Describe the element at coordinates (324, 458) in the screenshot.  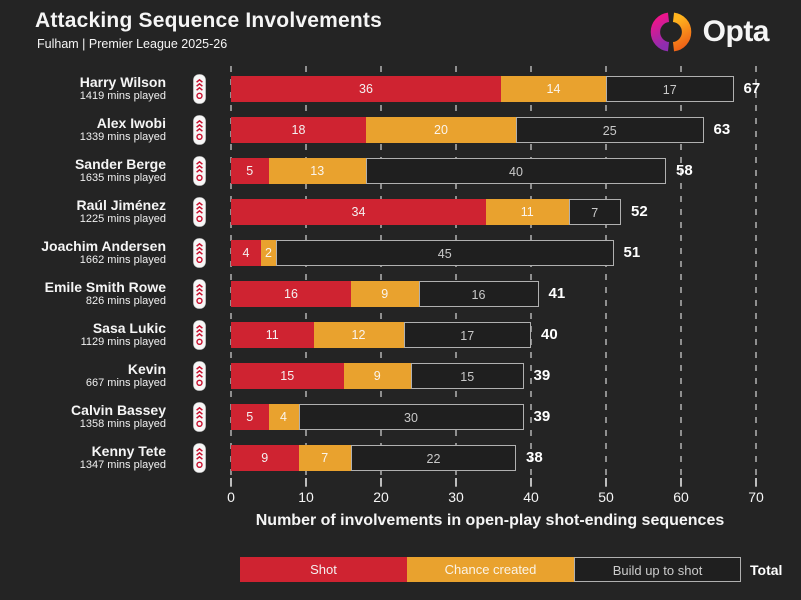
I see `chance-created-segment: 7` at that location.